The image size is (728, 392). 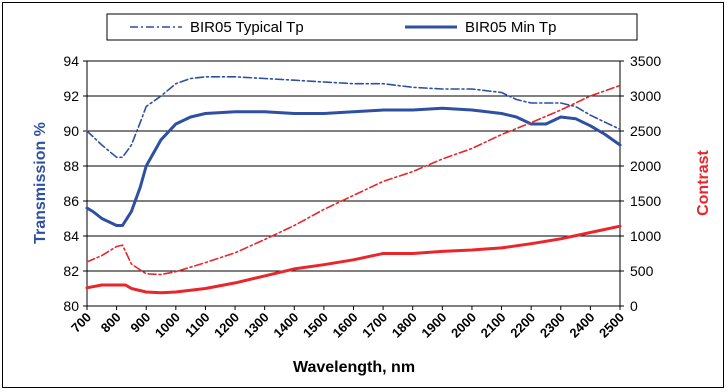 I want to click on left-axis-ticks: 80 82 84 86 88 90 92 94, so click(x=75, y=183).